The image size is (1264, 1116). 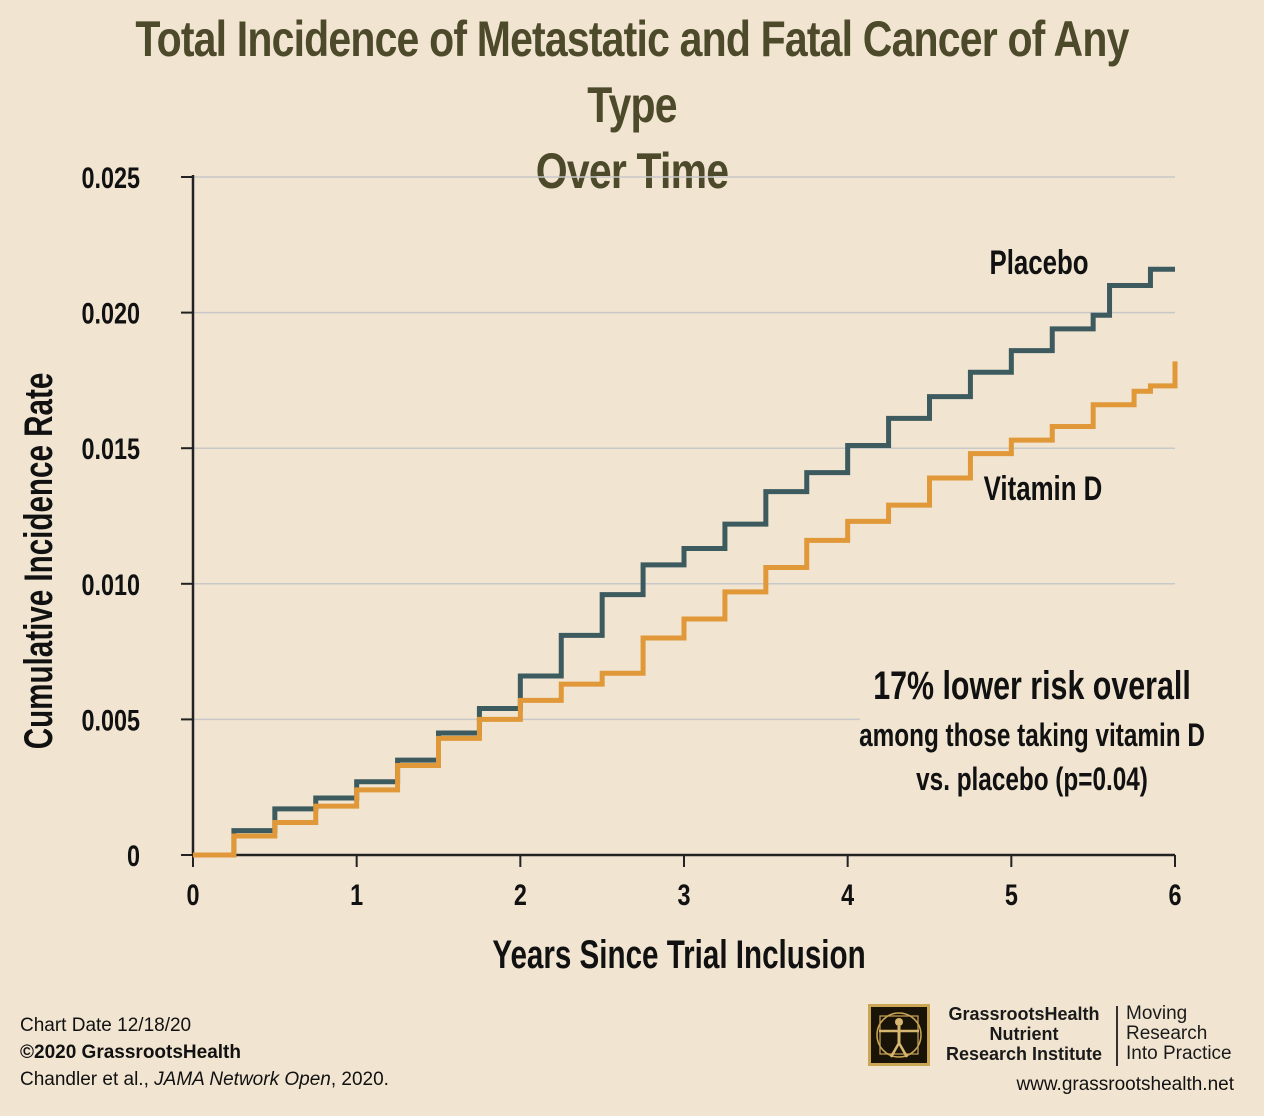 What do you see at coordinates (1032, 736) in the screenshot?
I see `annotation-line-2: among those taking vitamin D` at bounding box center [1032, 736].